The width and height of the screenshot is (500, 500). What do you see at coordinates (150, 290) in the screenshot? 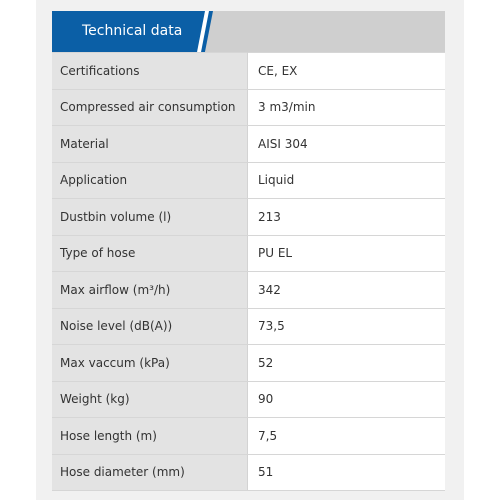
I see `spec-label: Max airflow (m³/h)` at bounding box center [150, 290].